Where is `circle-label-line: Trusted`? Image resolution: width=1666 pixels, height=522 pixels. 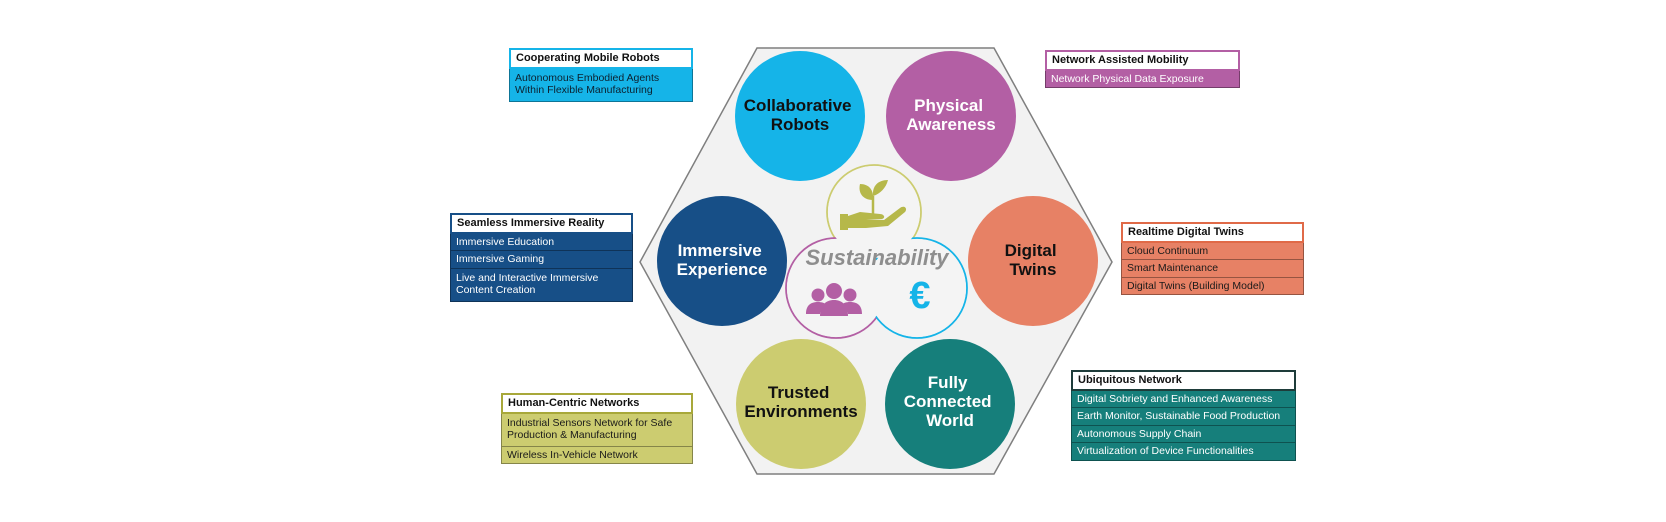
circle-label-line: Trusted is located at coordinates (798, 392).